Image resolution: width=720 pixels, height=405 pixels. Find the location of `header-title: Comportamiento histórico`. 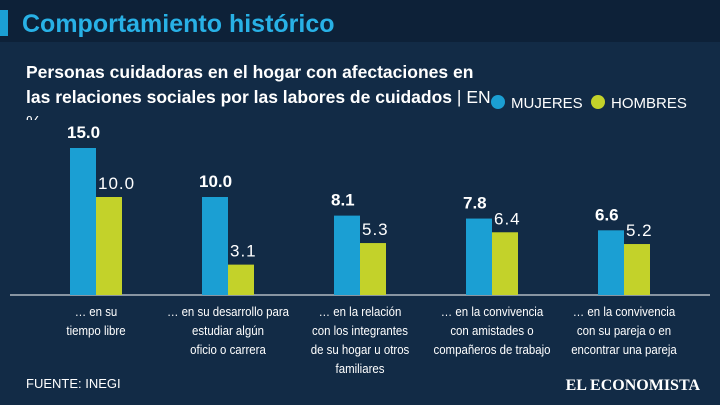

header-title: Comportamiento histórico is located at coordinates (178, 24).